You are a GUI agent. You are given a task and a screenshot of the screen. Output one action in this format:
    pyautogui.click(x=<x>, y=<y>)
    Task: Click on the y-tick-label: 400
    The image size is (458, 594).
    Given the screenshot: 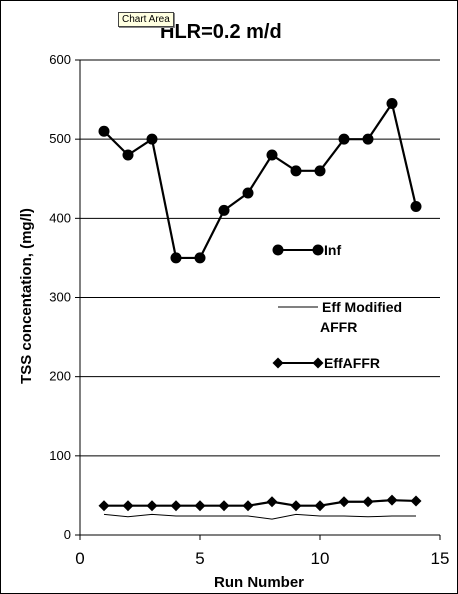 What is the action you would take?
    pyautogui.click(x=60, y=217)
    